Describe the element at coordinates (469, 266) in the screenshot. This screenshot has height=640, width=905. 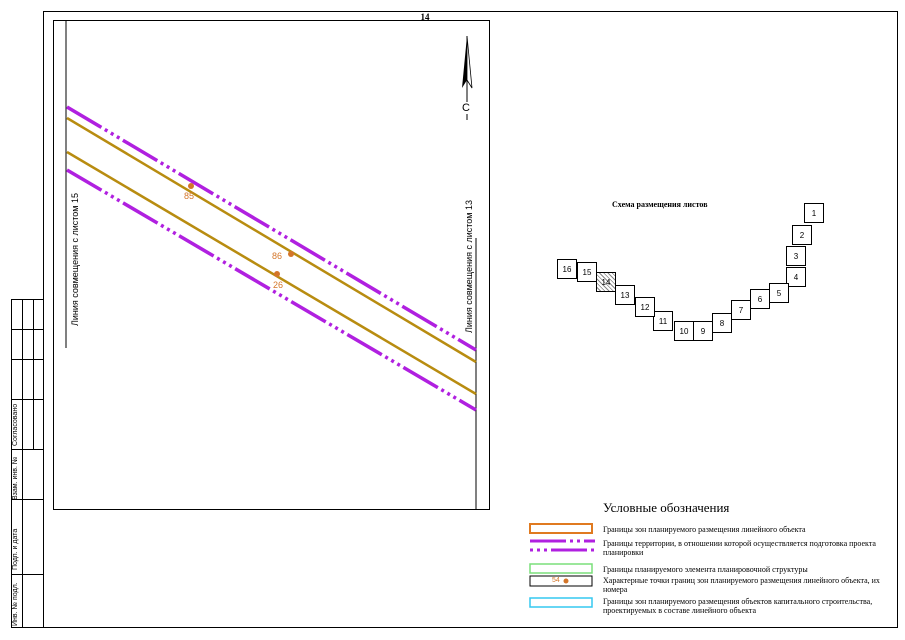
I see `combine-label-right: Линия совмещения с листом 13` at that location.